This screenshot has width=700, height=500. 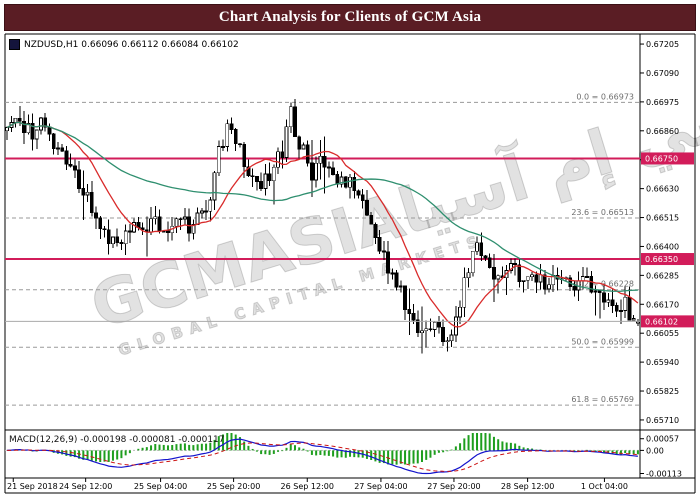 I want to click on svg-text: 24 Sep 12:00, so click(x=85, y=486).